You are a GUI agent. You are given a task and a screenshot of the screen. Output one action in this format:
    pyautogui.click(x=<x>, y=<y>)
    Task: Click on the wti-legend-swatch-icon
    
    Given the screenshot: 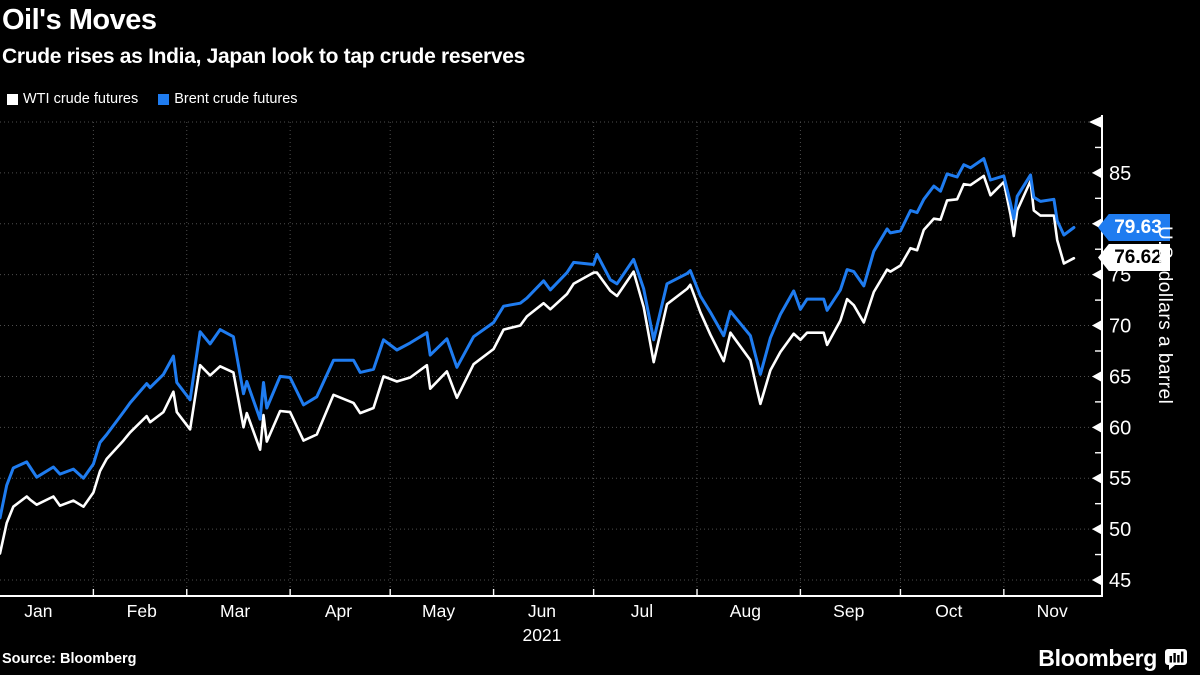 What is the action you would take?
    pyautogui.click(x=12, y=99)
    